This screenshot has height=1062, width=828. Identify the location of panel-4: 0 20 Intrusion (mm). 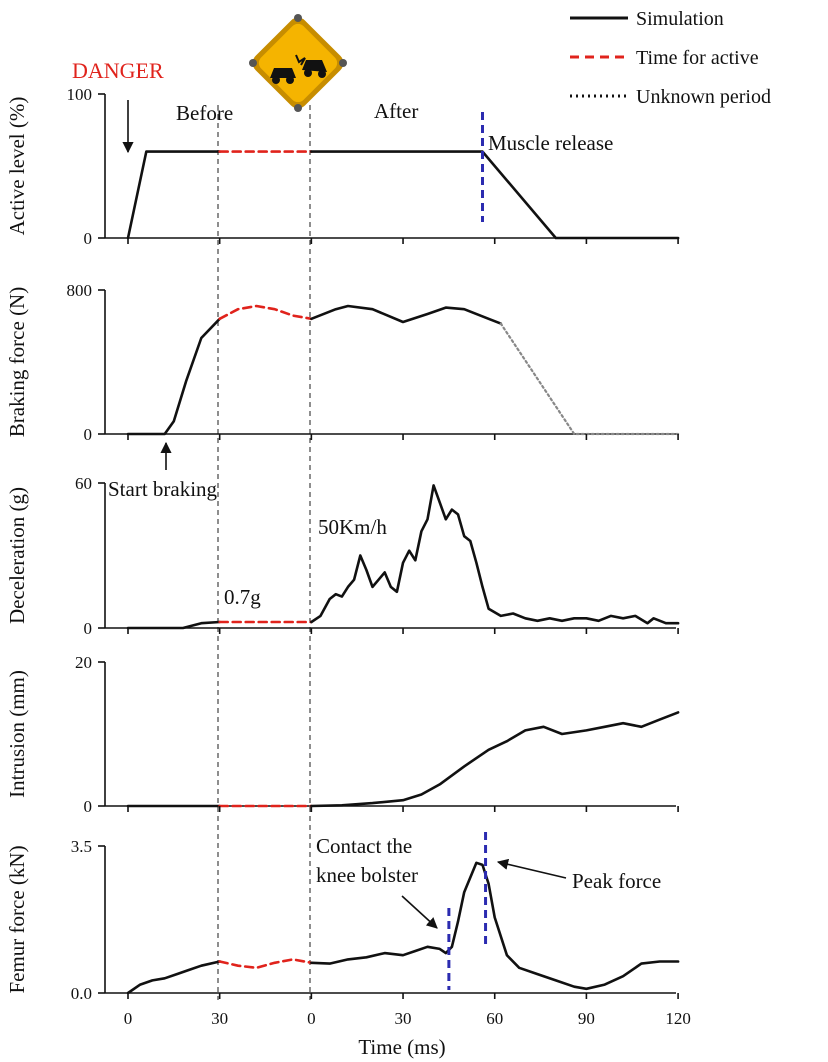
(342, 734).